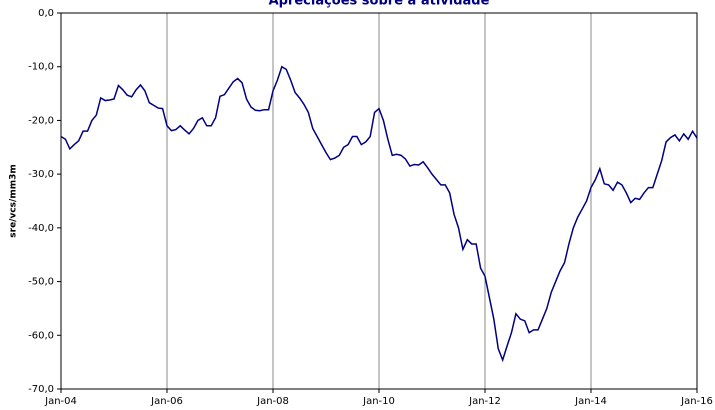  Describe the element at coordinates (14, 200) in the screenshot. I see `y-axis-label: sre/vcs/mm3m` at that location.